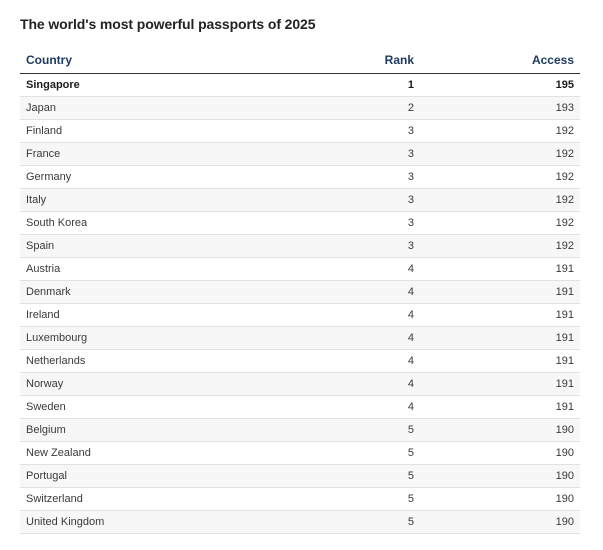 Image resolution: width=603 pixels, height=550 pixels. I want to click on country-cell: Italy, so click(150, 200).